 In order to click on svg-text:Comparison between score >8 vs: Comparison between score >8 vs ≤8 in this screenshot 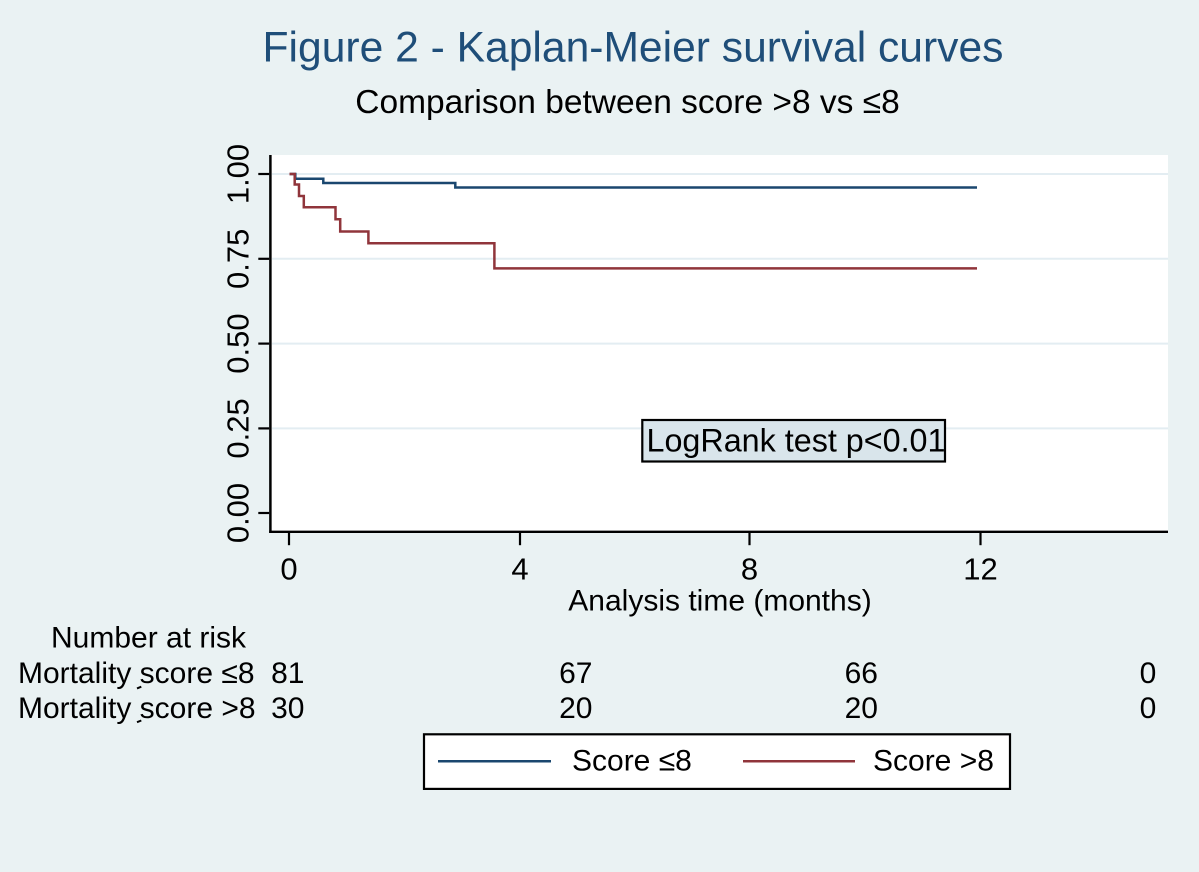, I will do `click(627, 102)`.